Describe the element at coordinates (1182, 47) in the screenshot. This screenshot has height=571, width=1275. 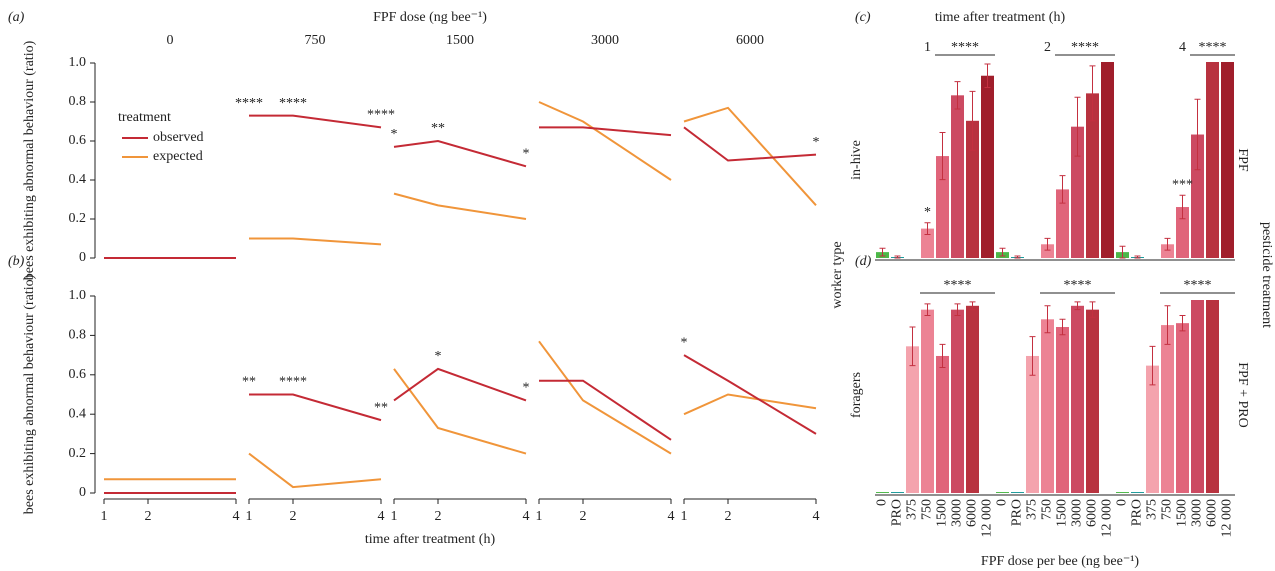
I see `facet-title: 4` at that location.